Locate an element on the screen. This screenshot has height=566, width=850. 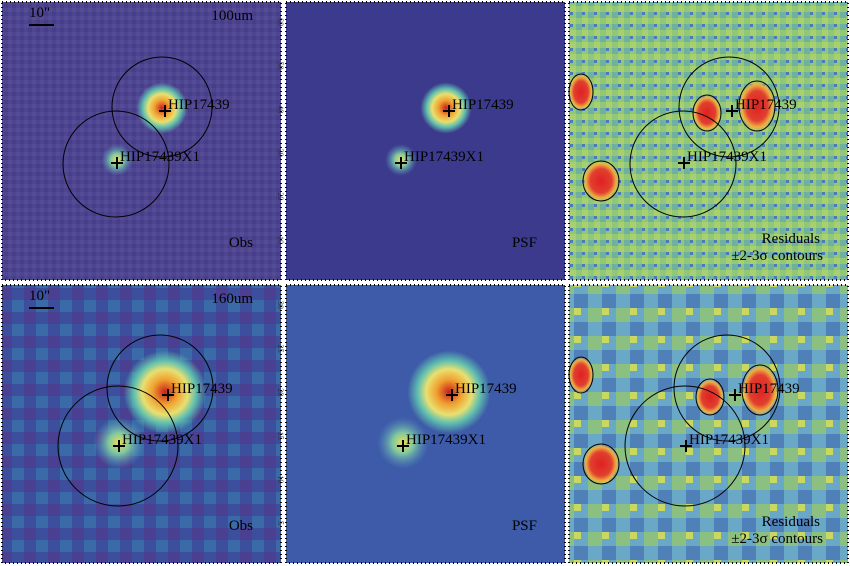
axis-tick-label: 10 is located at coordinates (280, 479).